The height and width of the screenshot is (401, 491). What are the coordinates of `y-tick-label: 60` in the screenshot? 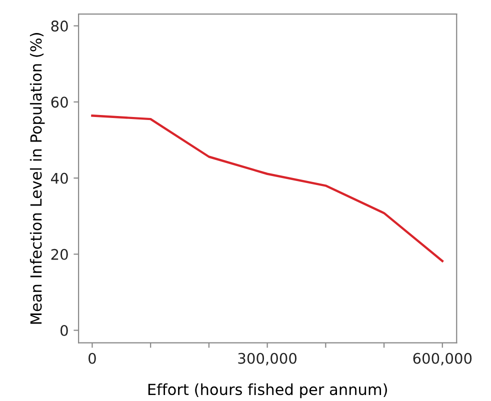 It's located at (59, 102).